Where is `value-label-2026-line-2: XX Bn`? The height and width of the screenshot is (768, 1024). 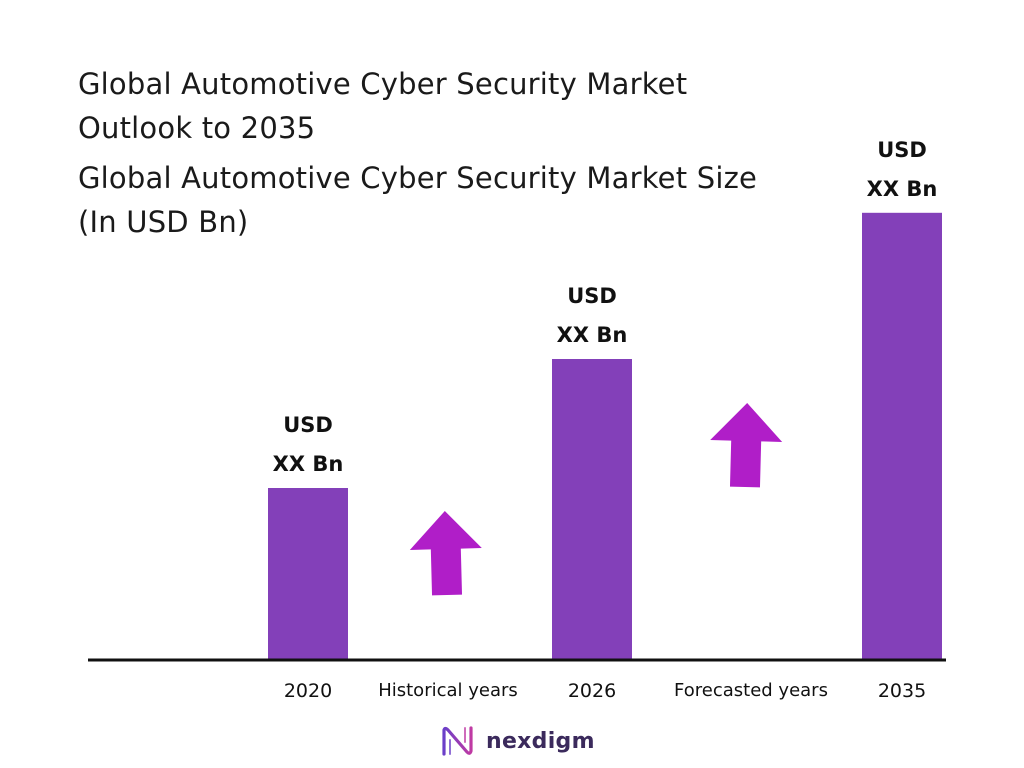
value-label-2026-line-2: XX Bn is located at coordinates (592, 335).